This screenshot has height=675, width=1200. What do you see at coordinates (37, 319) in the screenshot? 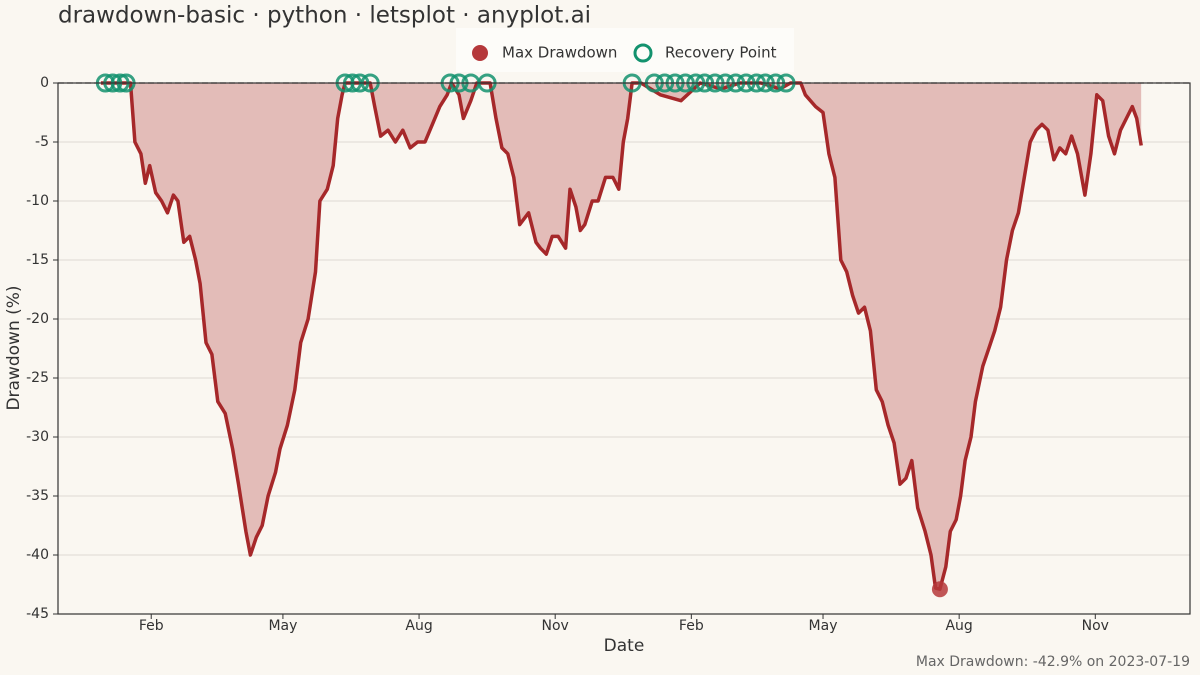
I see `y-tick-label: -20` at bounding box center [37, 319].